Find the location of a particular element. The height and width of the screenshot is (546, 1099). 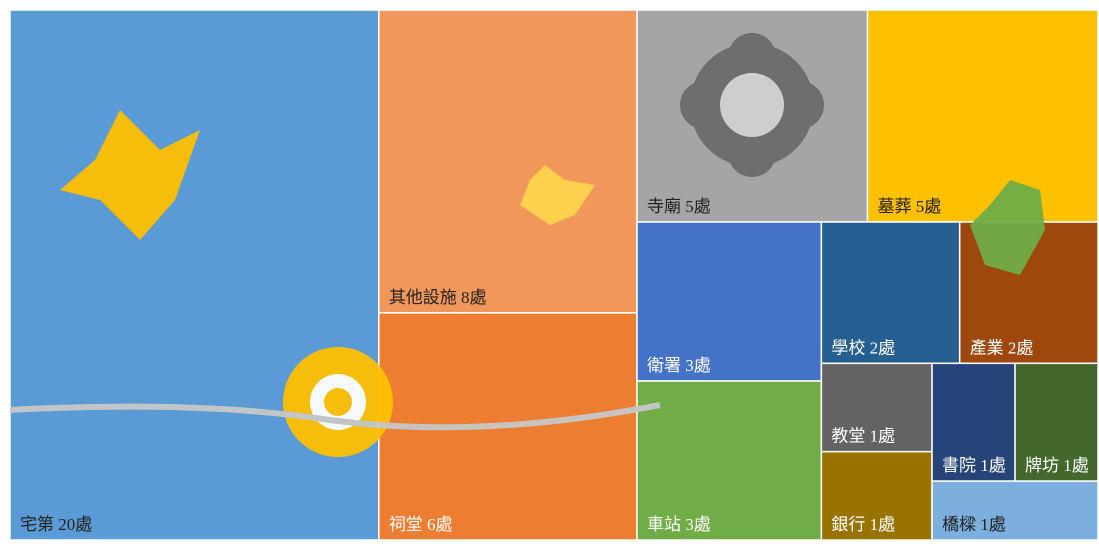

cell-label: 書院 1處 is located at coordinates (974, 465).